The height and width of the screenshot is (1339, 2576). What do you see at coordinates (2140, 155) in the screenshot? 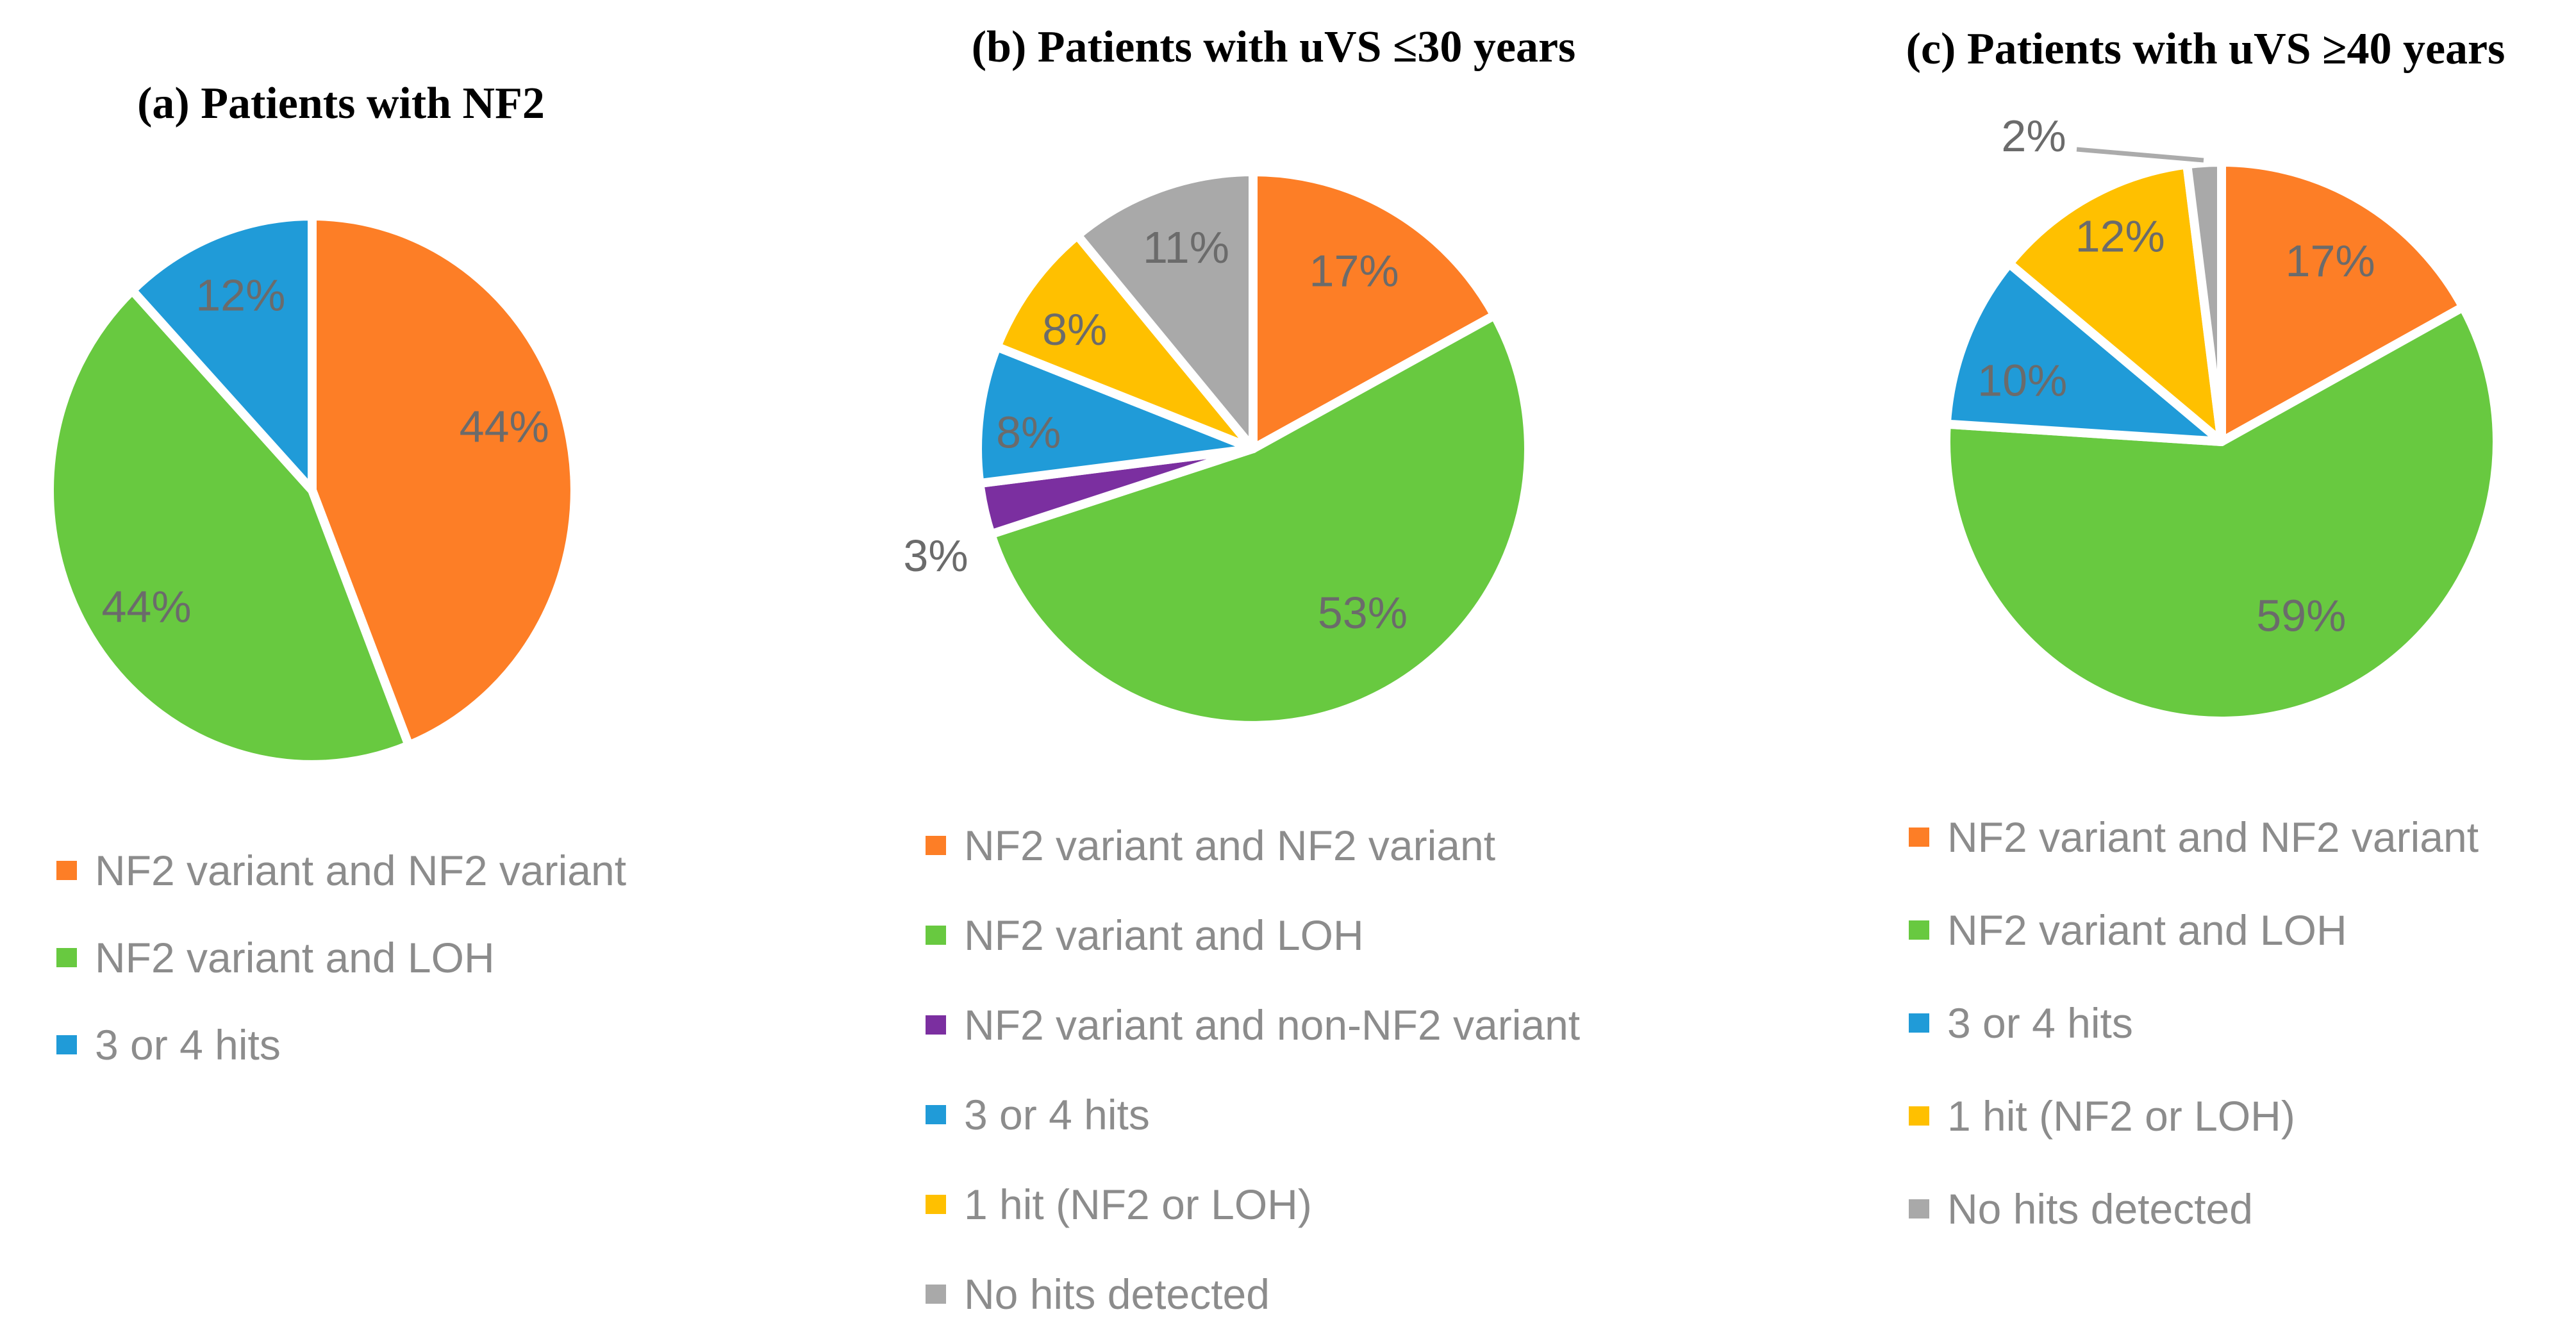
I see `callout-leader-line` at bounding box center [2140, 155].